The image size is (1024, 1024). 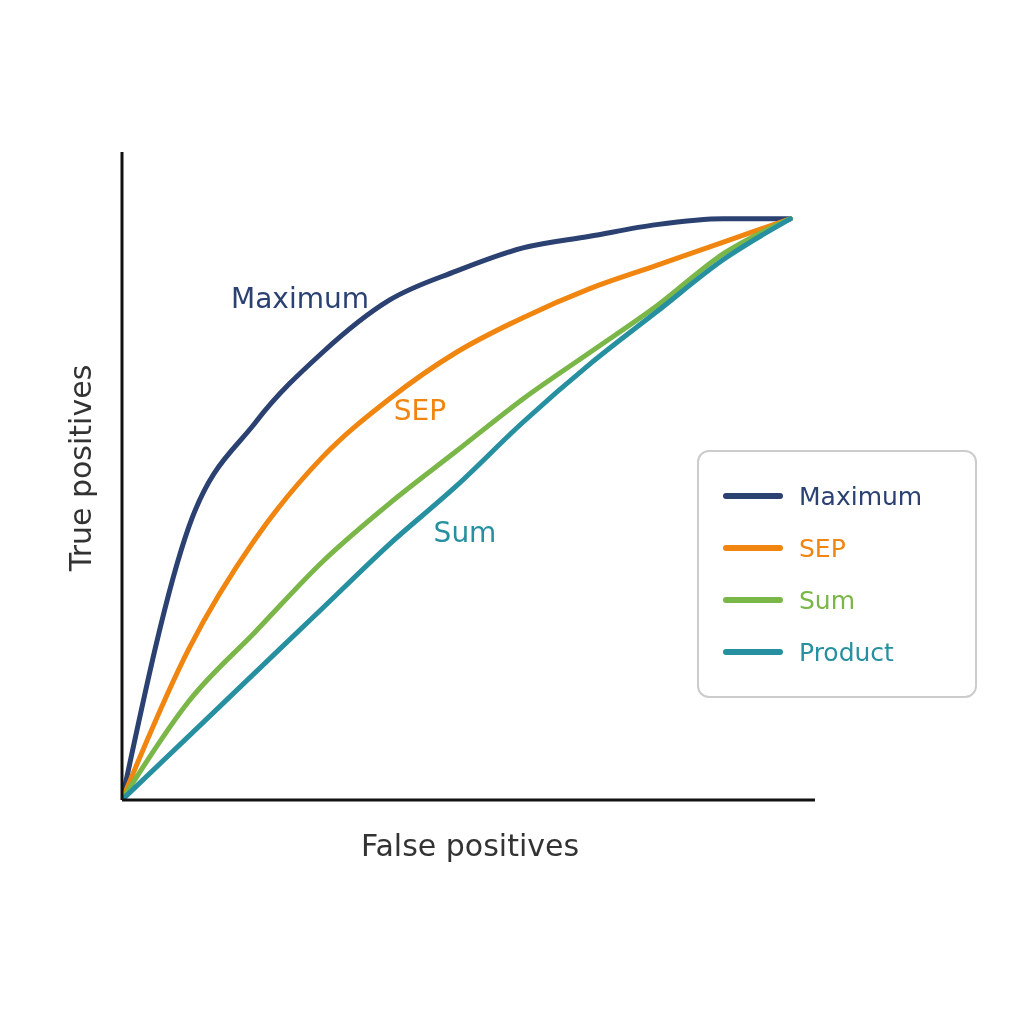 What do you see at coordinates (470, 845) in the screenshot?
I see `x-axis-title: False positives` at bounding box center [470, 845].